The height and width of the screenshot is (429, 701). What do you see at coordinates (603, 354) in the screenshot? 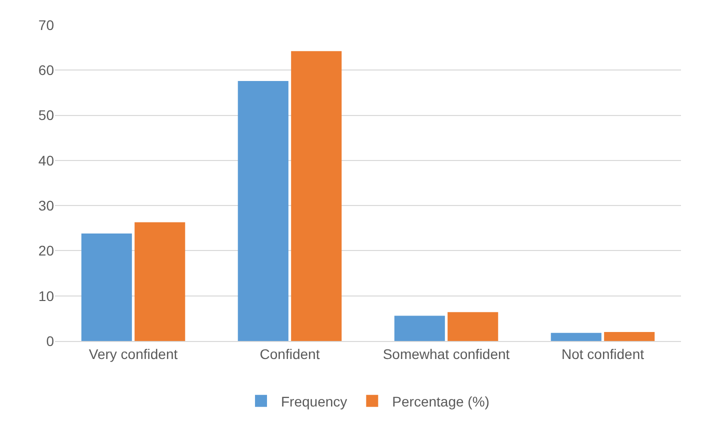
I see `x-tick-label: Not confident` at bounding box center [603, 354].